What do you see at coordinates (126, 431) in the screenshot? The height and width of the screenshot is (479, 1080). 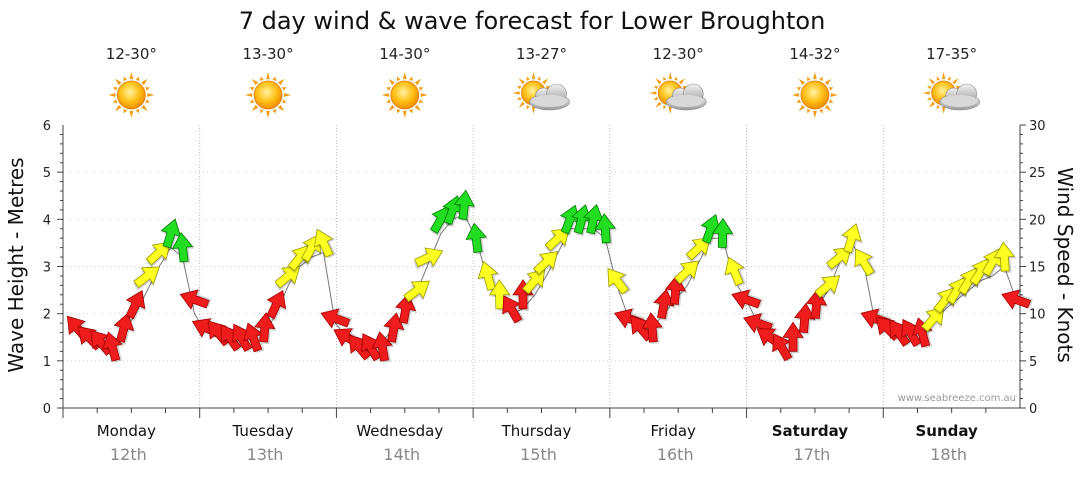 I see `day-name-label: Monday` at bounding box center [126, 431].